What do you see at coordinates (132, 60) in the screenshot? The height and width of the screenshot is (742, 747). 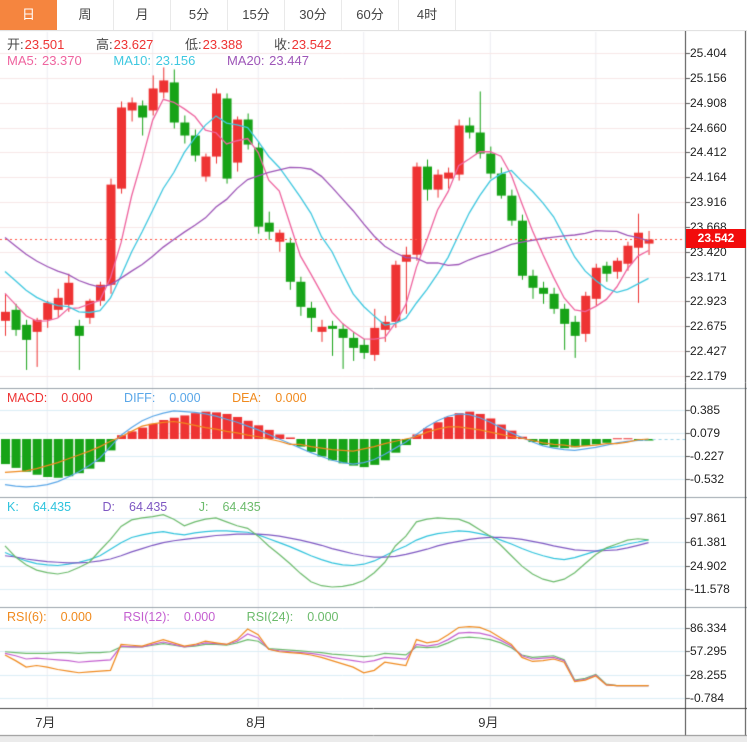 I see `ma10-label: MA10:` at bounding box center [132, 60].